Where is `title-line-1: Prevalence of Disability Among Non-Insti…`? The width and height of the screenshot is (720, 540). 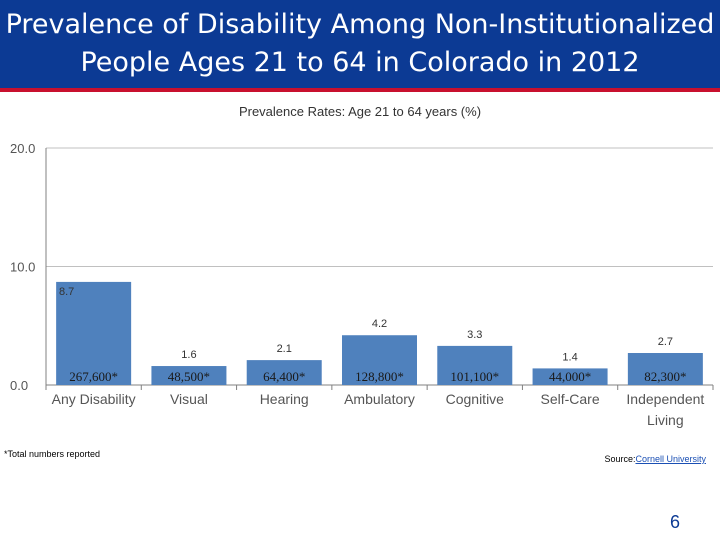 title-line-1: Prevalence of Disability Among Non-Insti… is located at coordinates (360, 24).